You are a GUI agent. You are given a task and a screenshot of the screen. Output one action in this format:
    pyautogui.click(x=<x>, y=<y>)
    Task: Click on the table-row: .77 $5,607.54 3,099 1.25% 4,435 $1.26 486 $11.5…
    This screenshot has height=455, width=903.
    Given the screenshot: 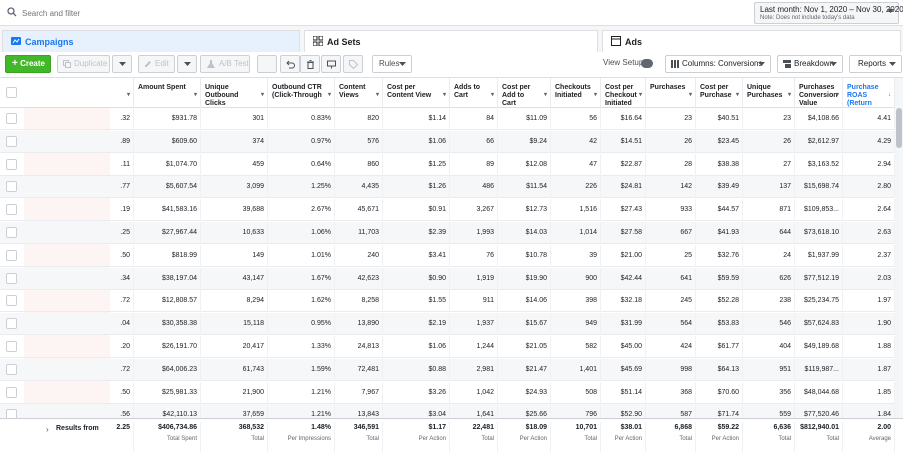 What is the action you would take?
    pyautogui.click(x=451, y=187)
    